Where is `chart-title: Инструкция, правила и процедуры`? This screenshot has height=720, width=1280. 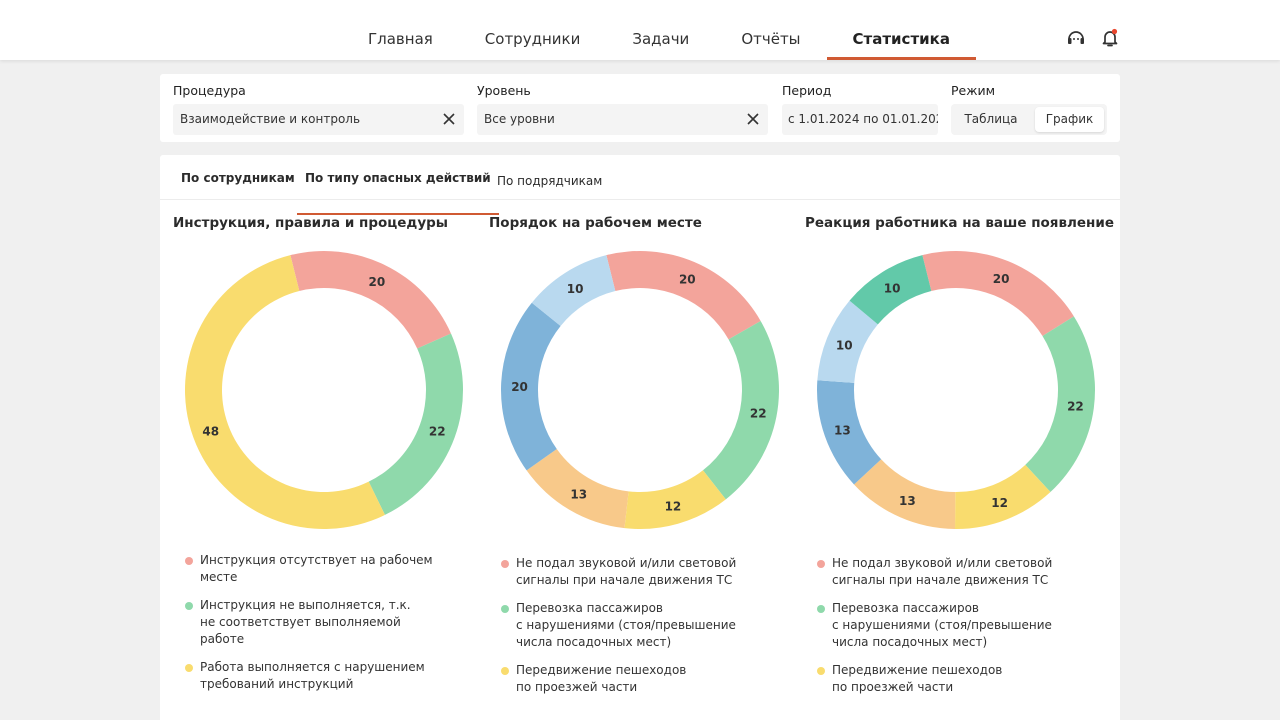
chart-title: Инструкция, правила и процедуры is located at coordinates (311, 223).